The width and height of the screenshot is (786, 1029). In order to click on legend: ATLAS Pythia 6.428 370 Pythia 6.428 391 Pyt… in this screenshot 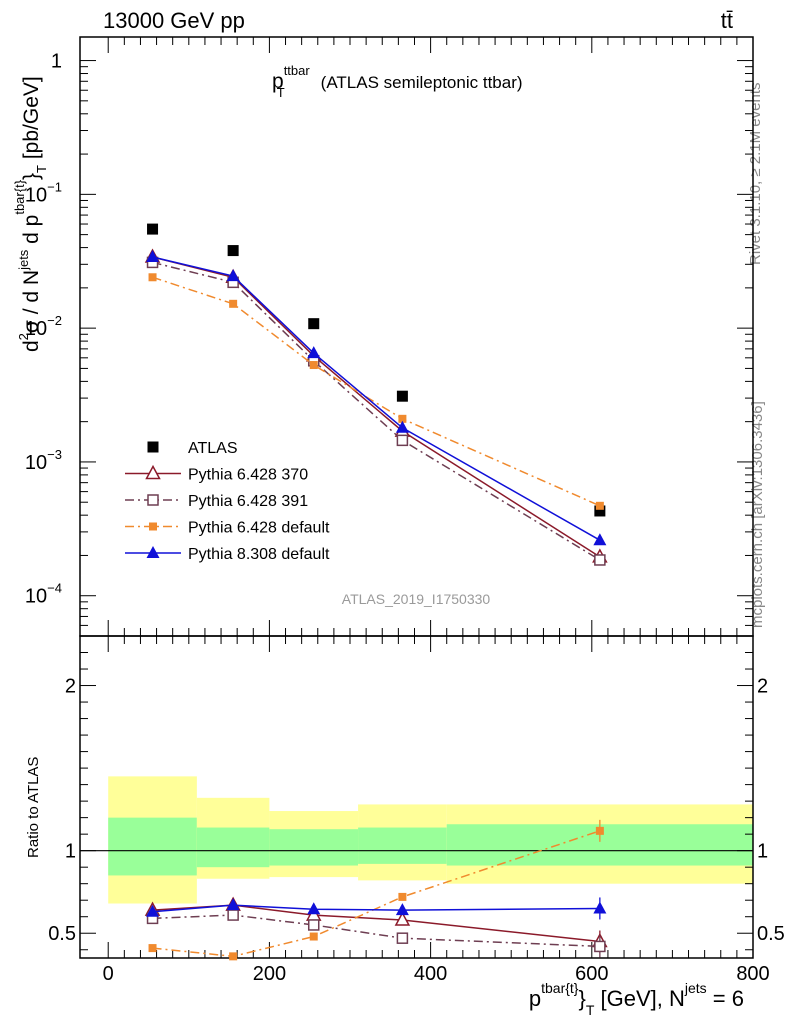, I will do `click(227, 501)`.